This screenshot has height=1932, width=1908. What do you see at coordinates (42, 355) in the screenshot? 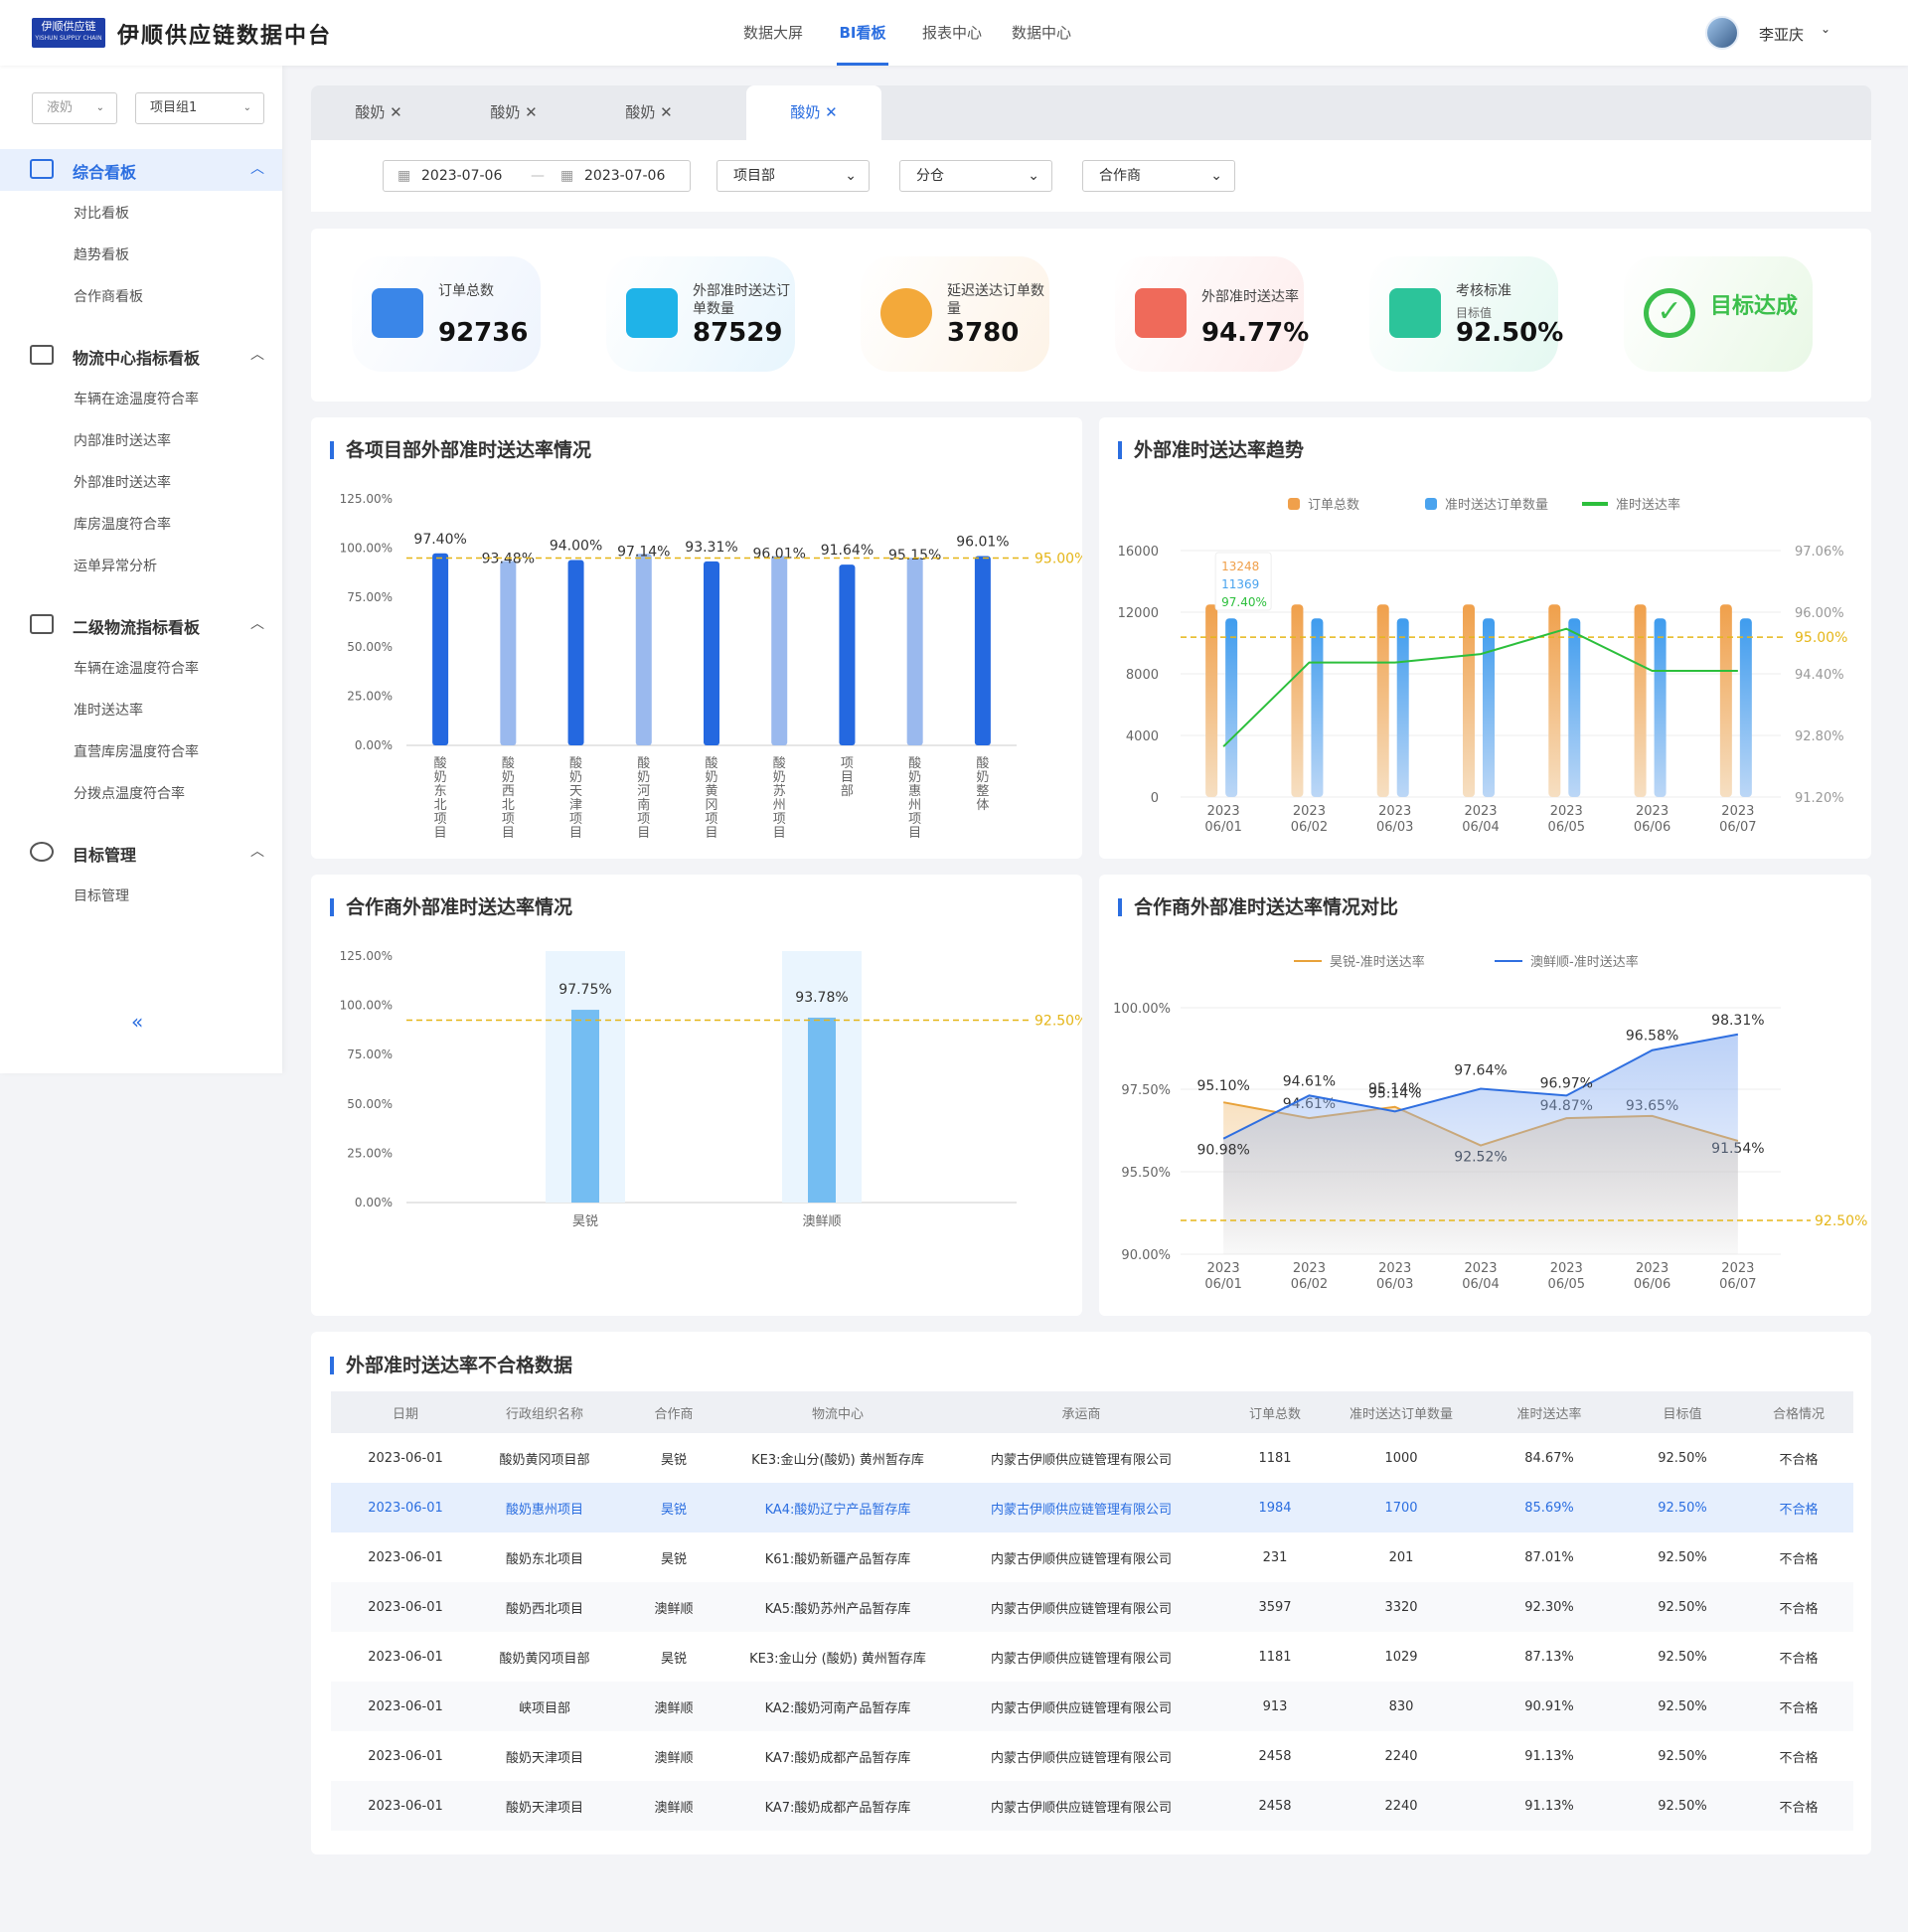
I see `truck-icon` at bounding box center [42, 355].